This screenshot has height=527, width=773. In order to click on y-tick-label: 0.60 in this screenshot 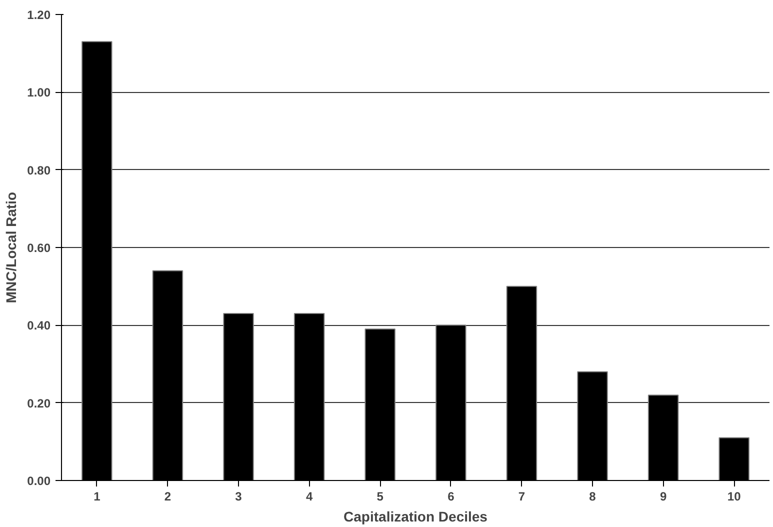, I will do `click(39, 248)`.